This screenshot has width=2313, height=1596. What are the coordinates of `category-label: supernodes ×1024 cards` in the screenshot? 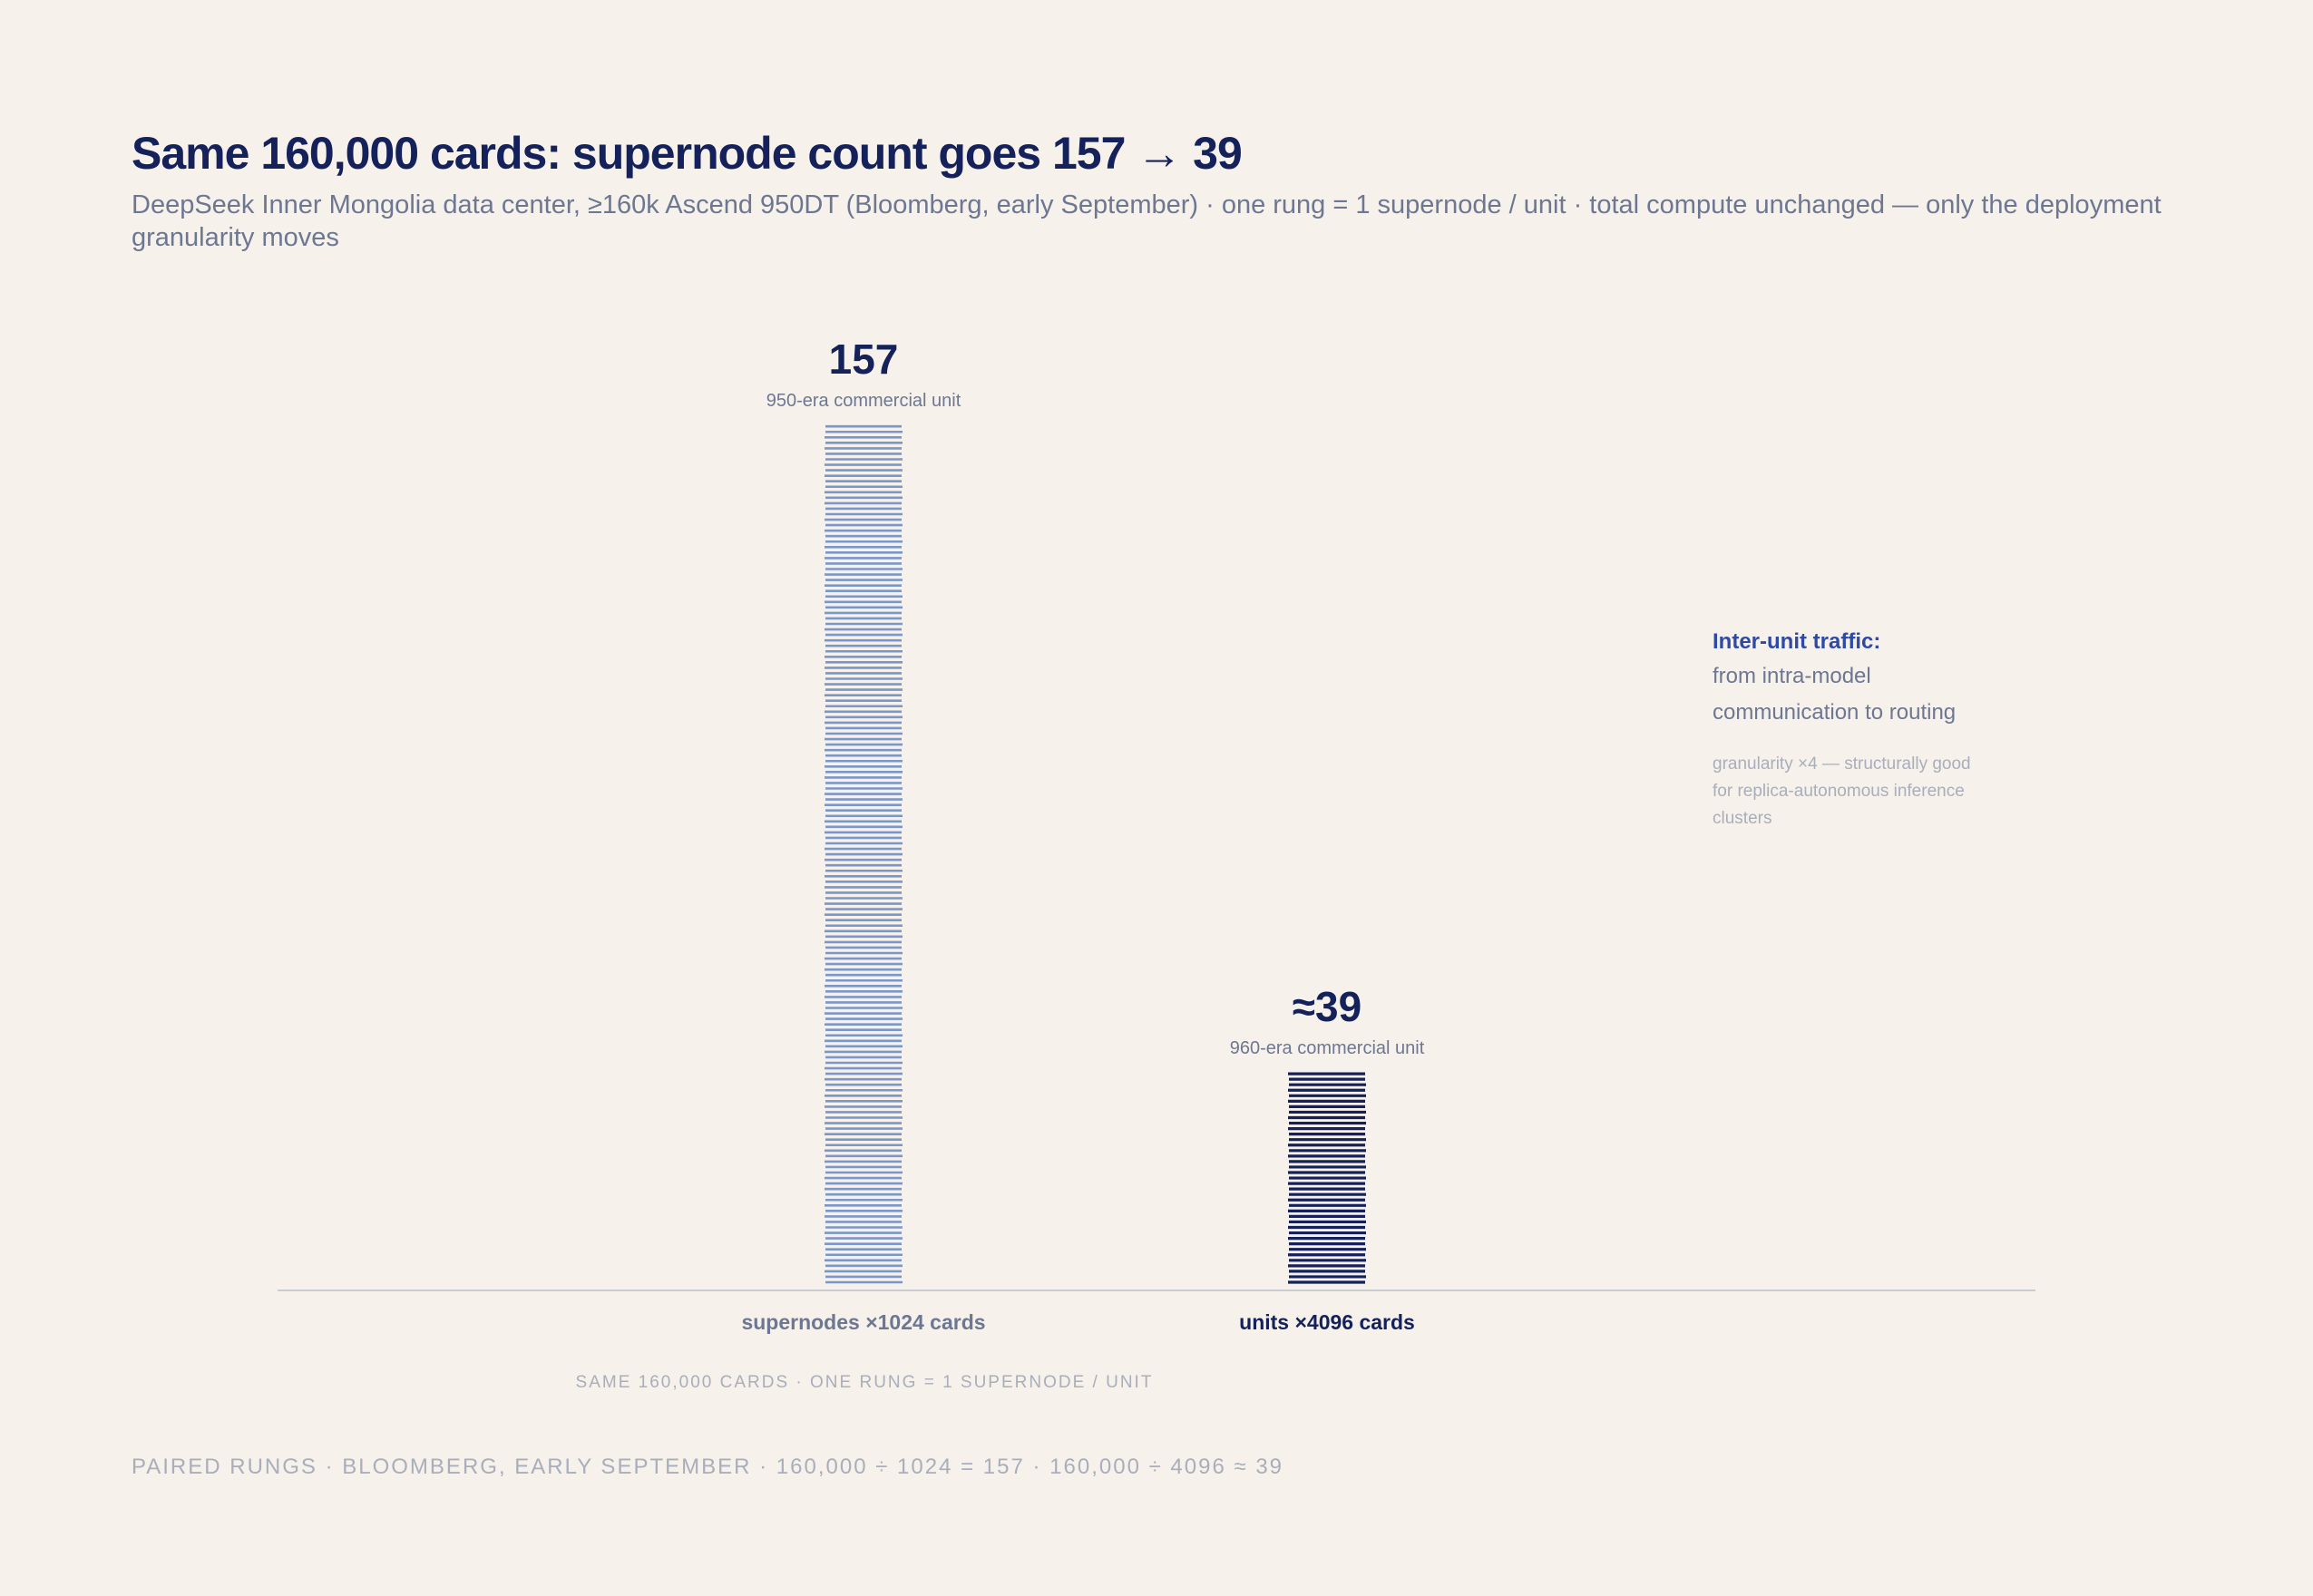 It's located at (863, 1322).